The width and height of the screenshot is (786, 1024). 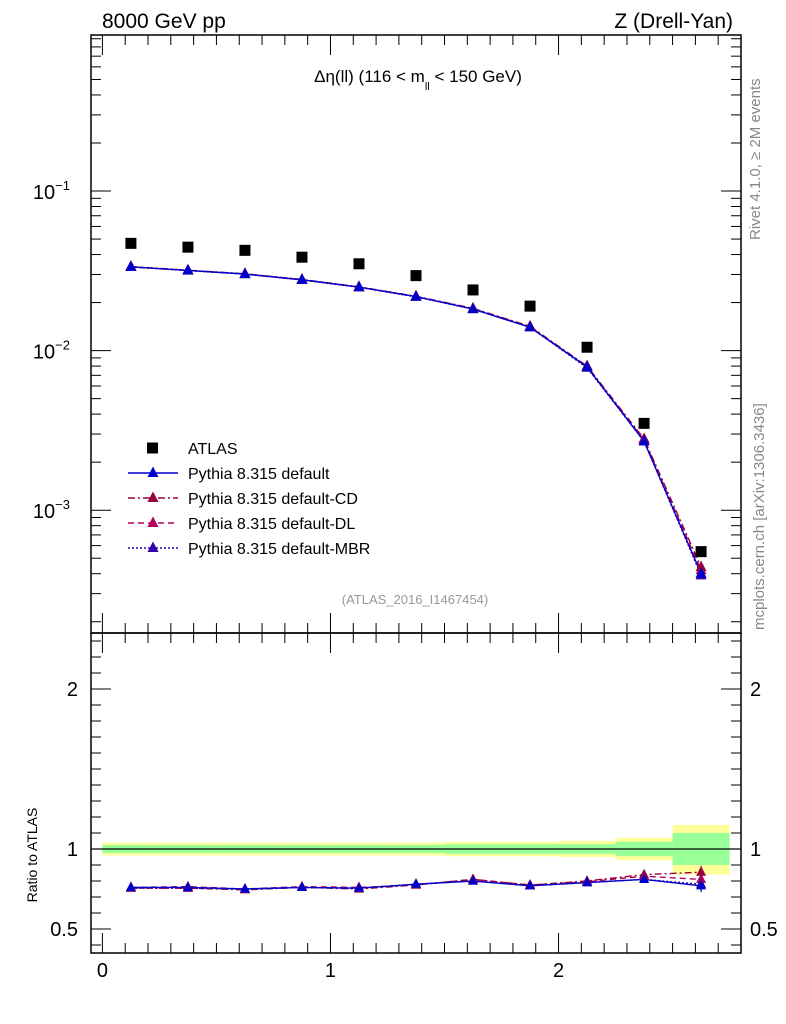 I want to click on ratio-y-tick-label-right: 0.5, so click(x=764, y=930).